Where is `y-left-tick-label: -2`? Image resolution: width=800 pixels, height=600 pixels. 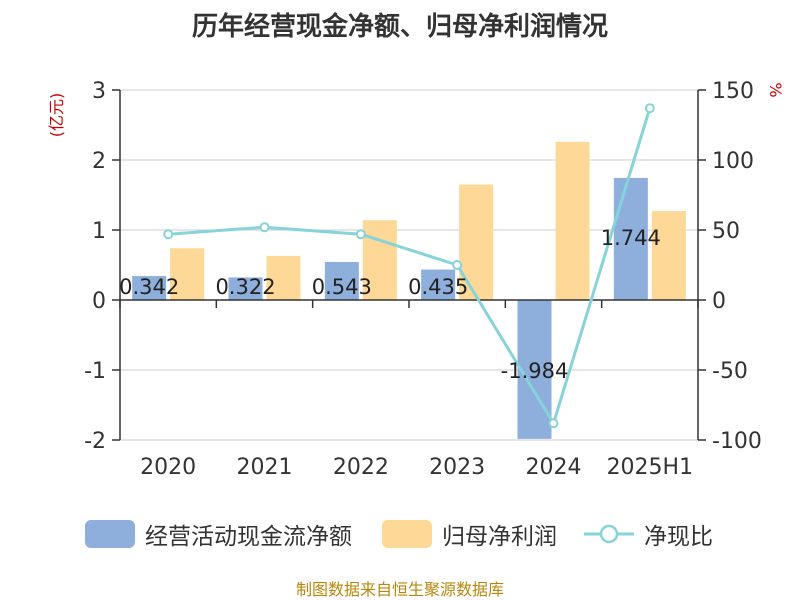
y-left-tick-label: -2 is located at coordinates (95, 441).